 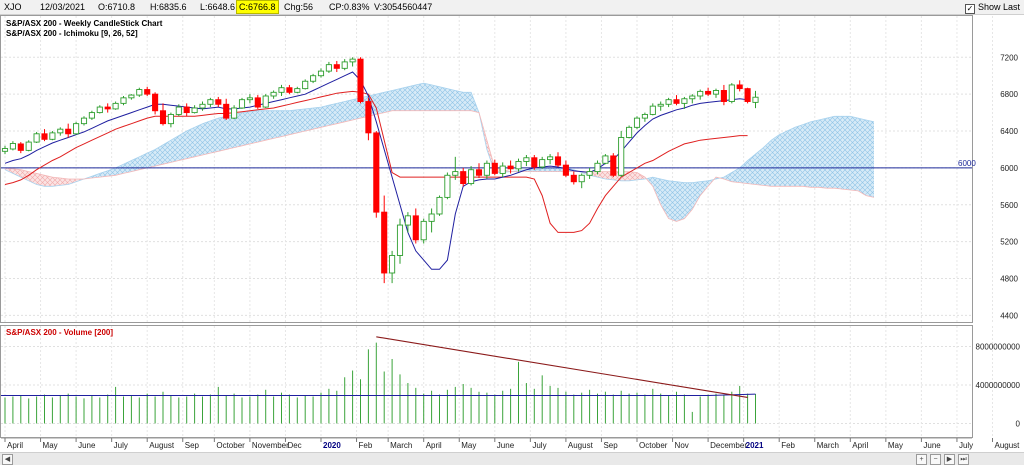 What do you see at coordinates (7, 459) in the screenshot?
I see `scroll-left-icon: ◀` at bounding box center [7, 459].